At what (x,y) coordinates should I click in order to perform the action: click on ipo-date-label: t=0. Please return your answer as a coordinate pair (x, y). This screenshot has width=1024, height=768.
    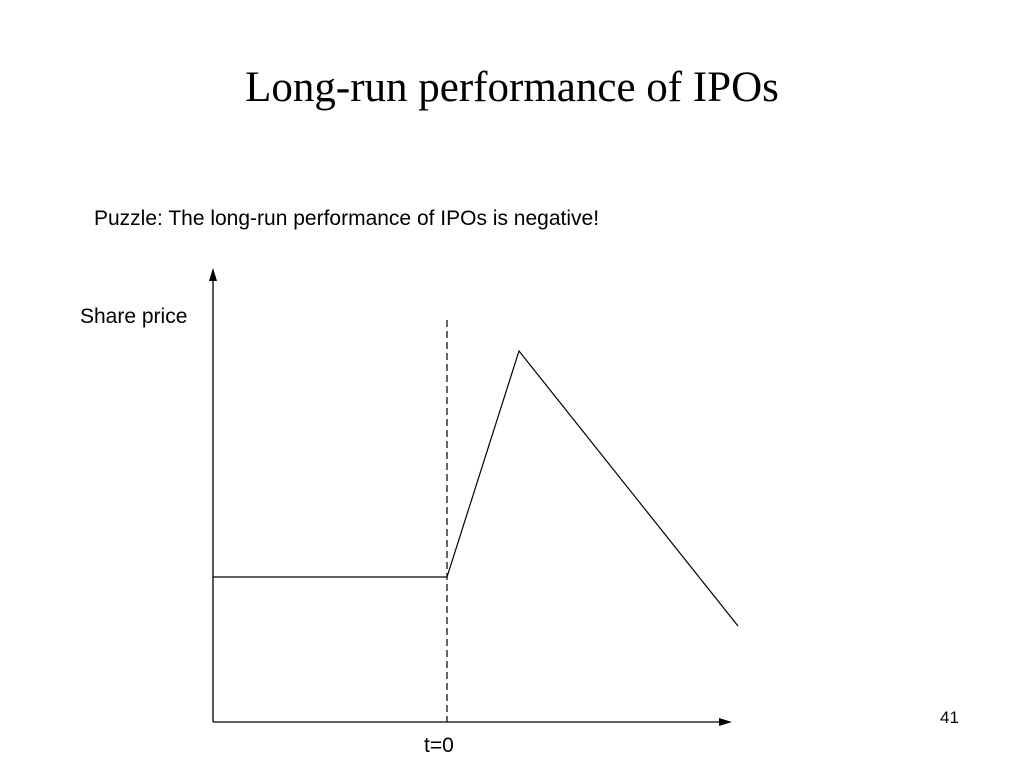
    Looking at the image, I should click on (439, 745).